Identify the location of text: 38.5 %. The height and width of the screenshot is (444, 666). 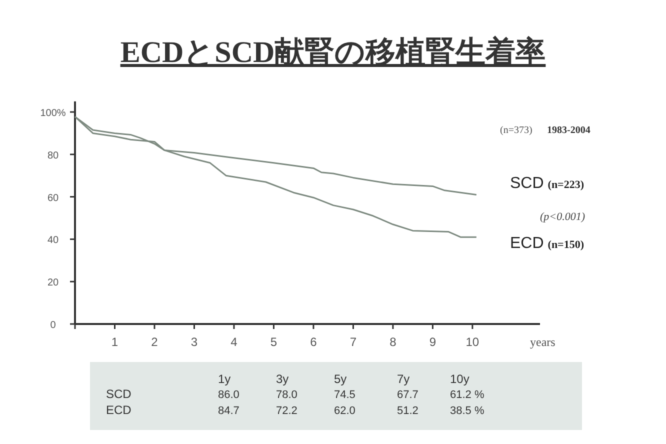
(467, 411).